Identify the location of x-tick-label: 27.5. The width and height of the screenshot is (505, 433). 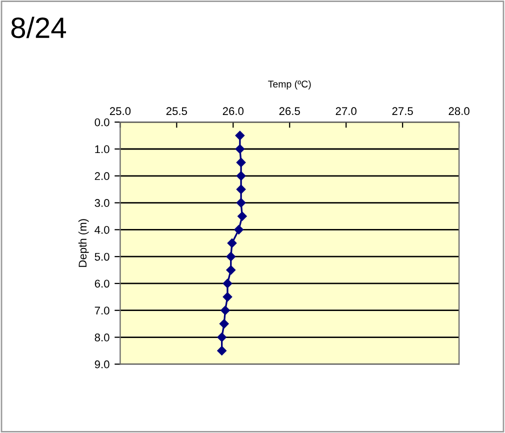
(402, 111).